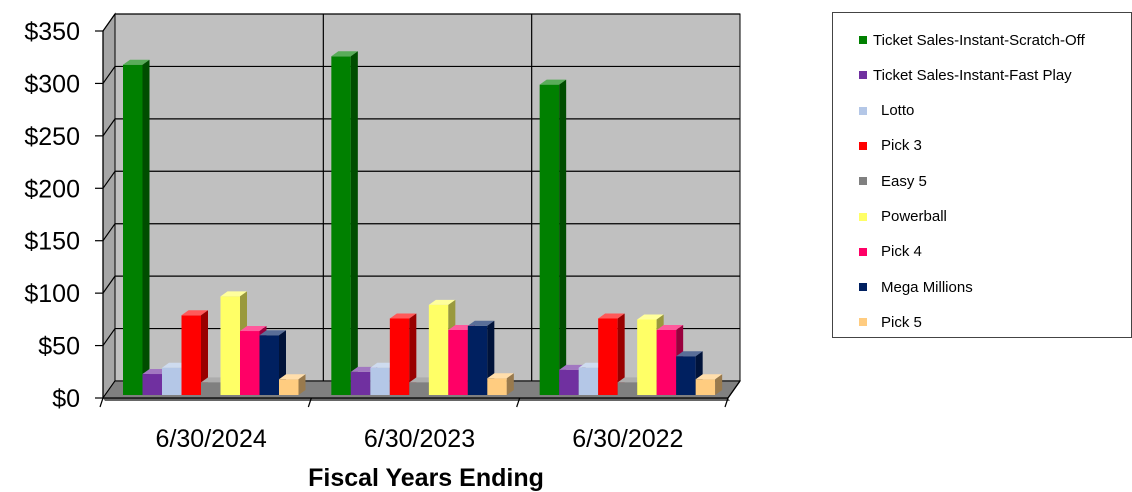 This screenshot has width=1132, height=492. Describe the element at coordinates (972, 75) in the screenshot. I see `legend-label: Ticket Sales-Instant-Fast Play` at that location.